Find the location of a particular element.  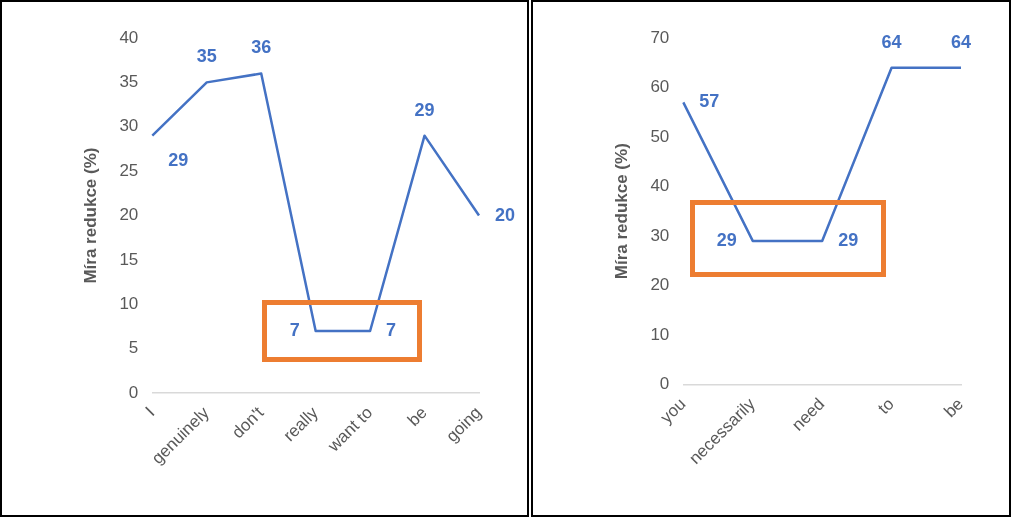

data-label: 20 is located at coordinates (505, 214).